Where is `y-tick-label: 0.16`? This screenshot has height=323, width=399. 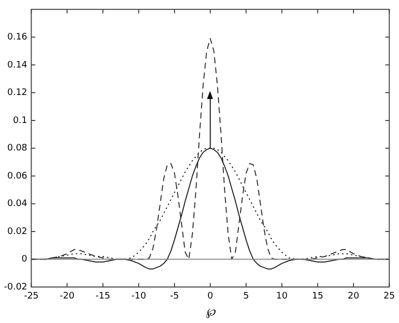 y-tick-label: 0.16 is located at coordinates (17, 37).